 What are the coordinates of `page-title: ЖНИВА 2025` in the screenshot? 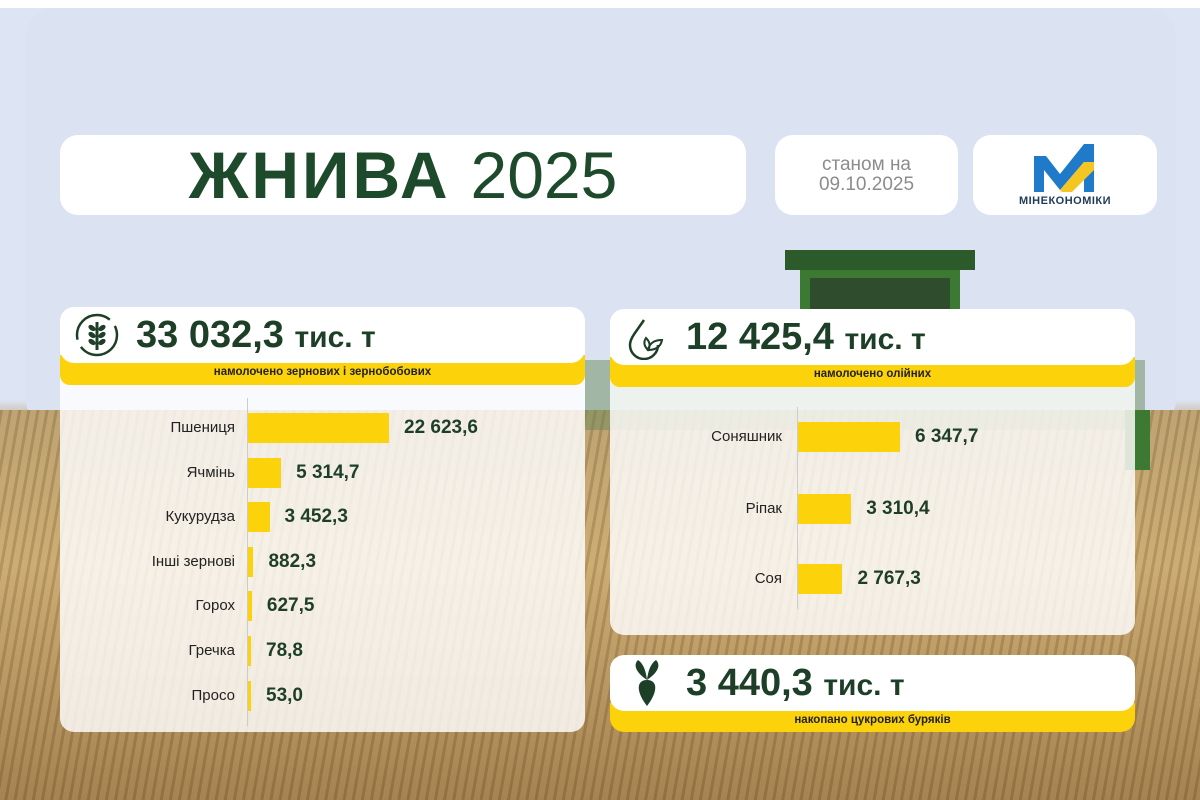 It's located at (403, 175).